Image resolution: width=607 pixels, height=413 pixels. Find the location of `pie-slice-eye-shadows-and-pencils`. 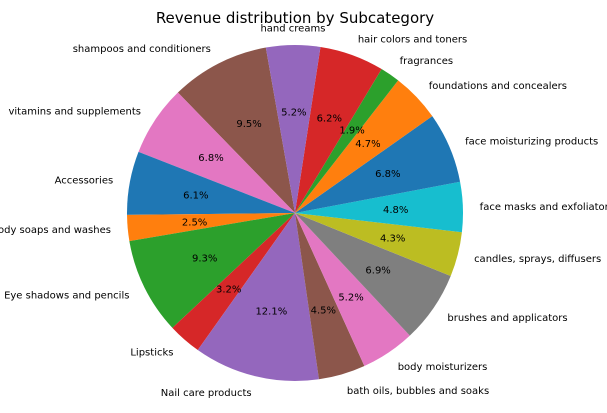

pie-slice-eye-shadows-and-pencils is located at coordinates (212, 270).